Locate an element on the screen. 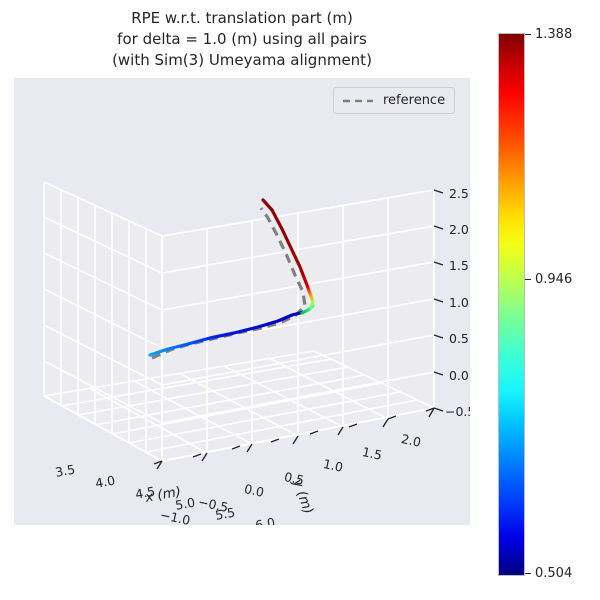 This screenshot has height=600, width=600. colorbar-tick-mid: 0.946 is located at coordinates (548, 279).